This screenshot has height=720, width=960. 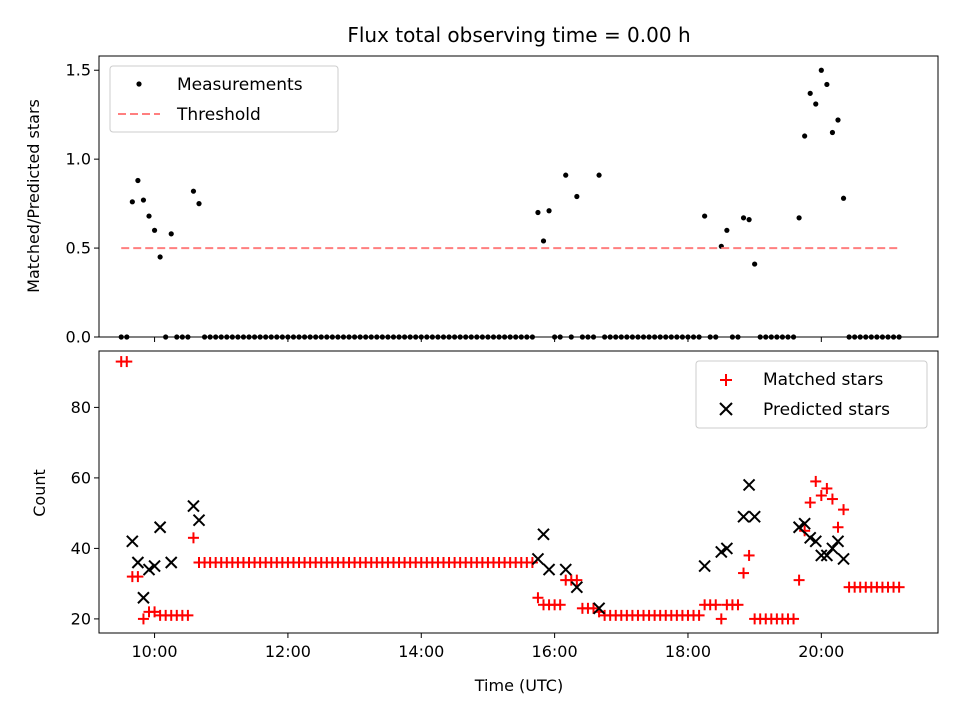 I want to click on bottom-x-tick-label: 16:00, so click(x=555, y=651).